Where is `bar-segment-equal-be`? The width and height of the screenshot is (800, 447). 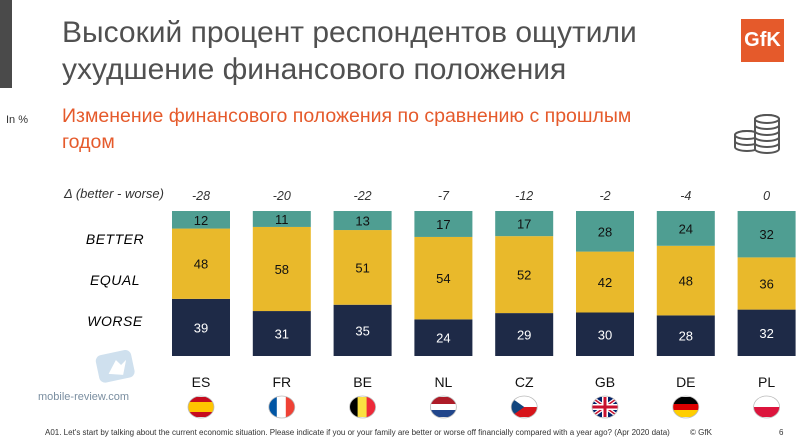 bar-segment-equal-be is located at coordinates (362, 267).